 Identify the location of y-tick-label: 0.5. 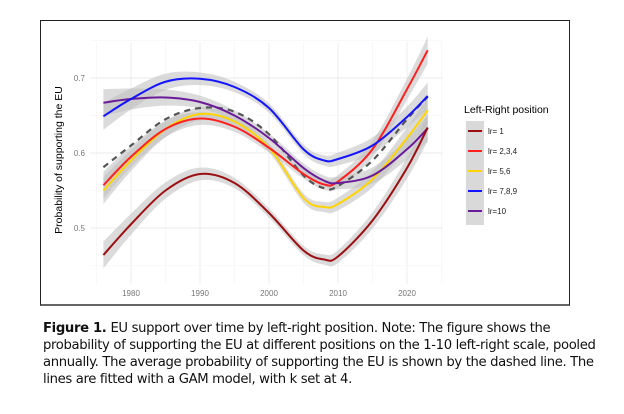
(80, 228).